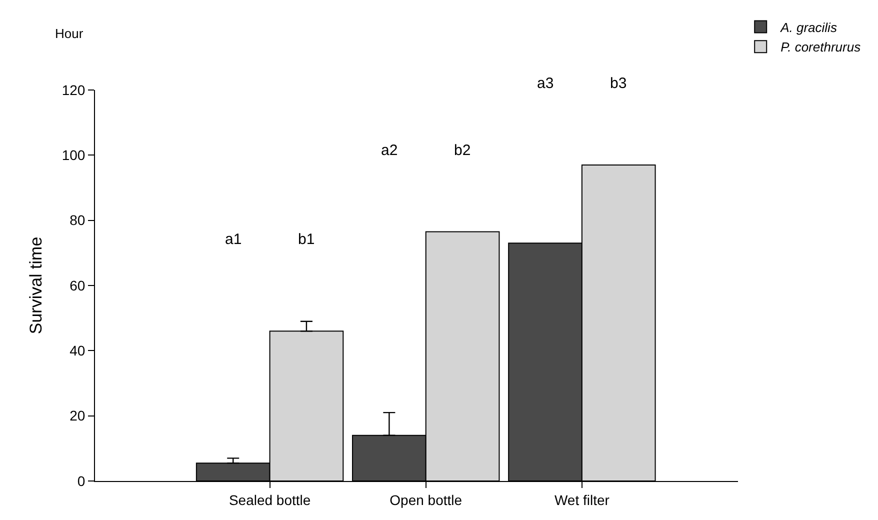 The height and width of the screenshot is (520, 878). Describe the element at coordinates (618, 83) in the screenshot. I see `annotation: b3` at that location.